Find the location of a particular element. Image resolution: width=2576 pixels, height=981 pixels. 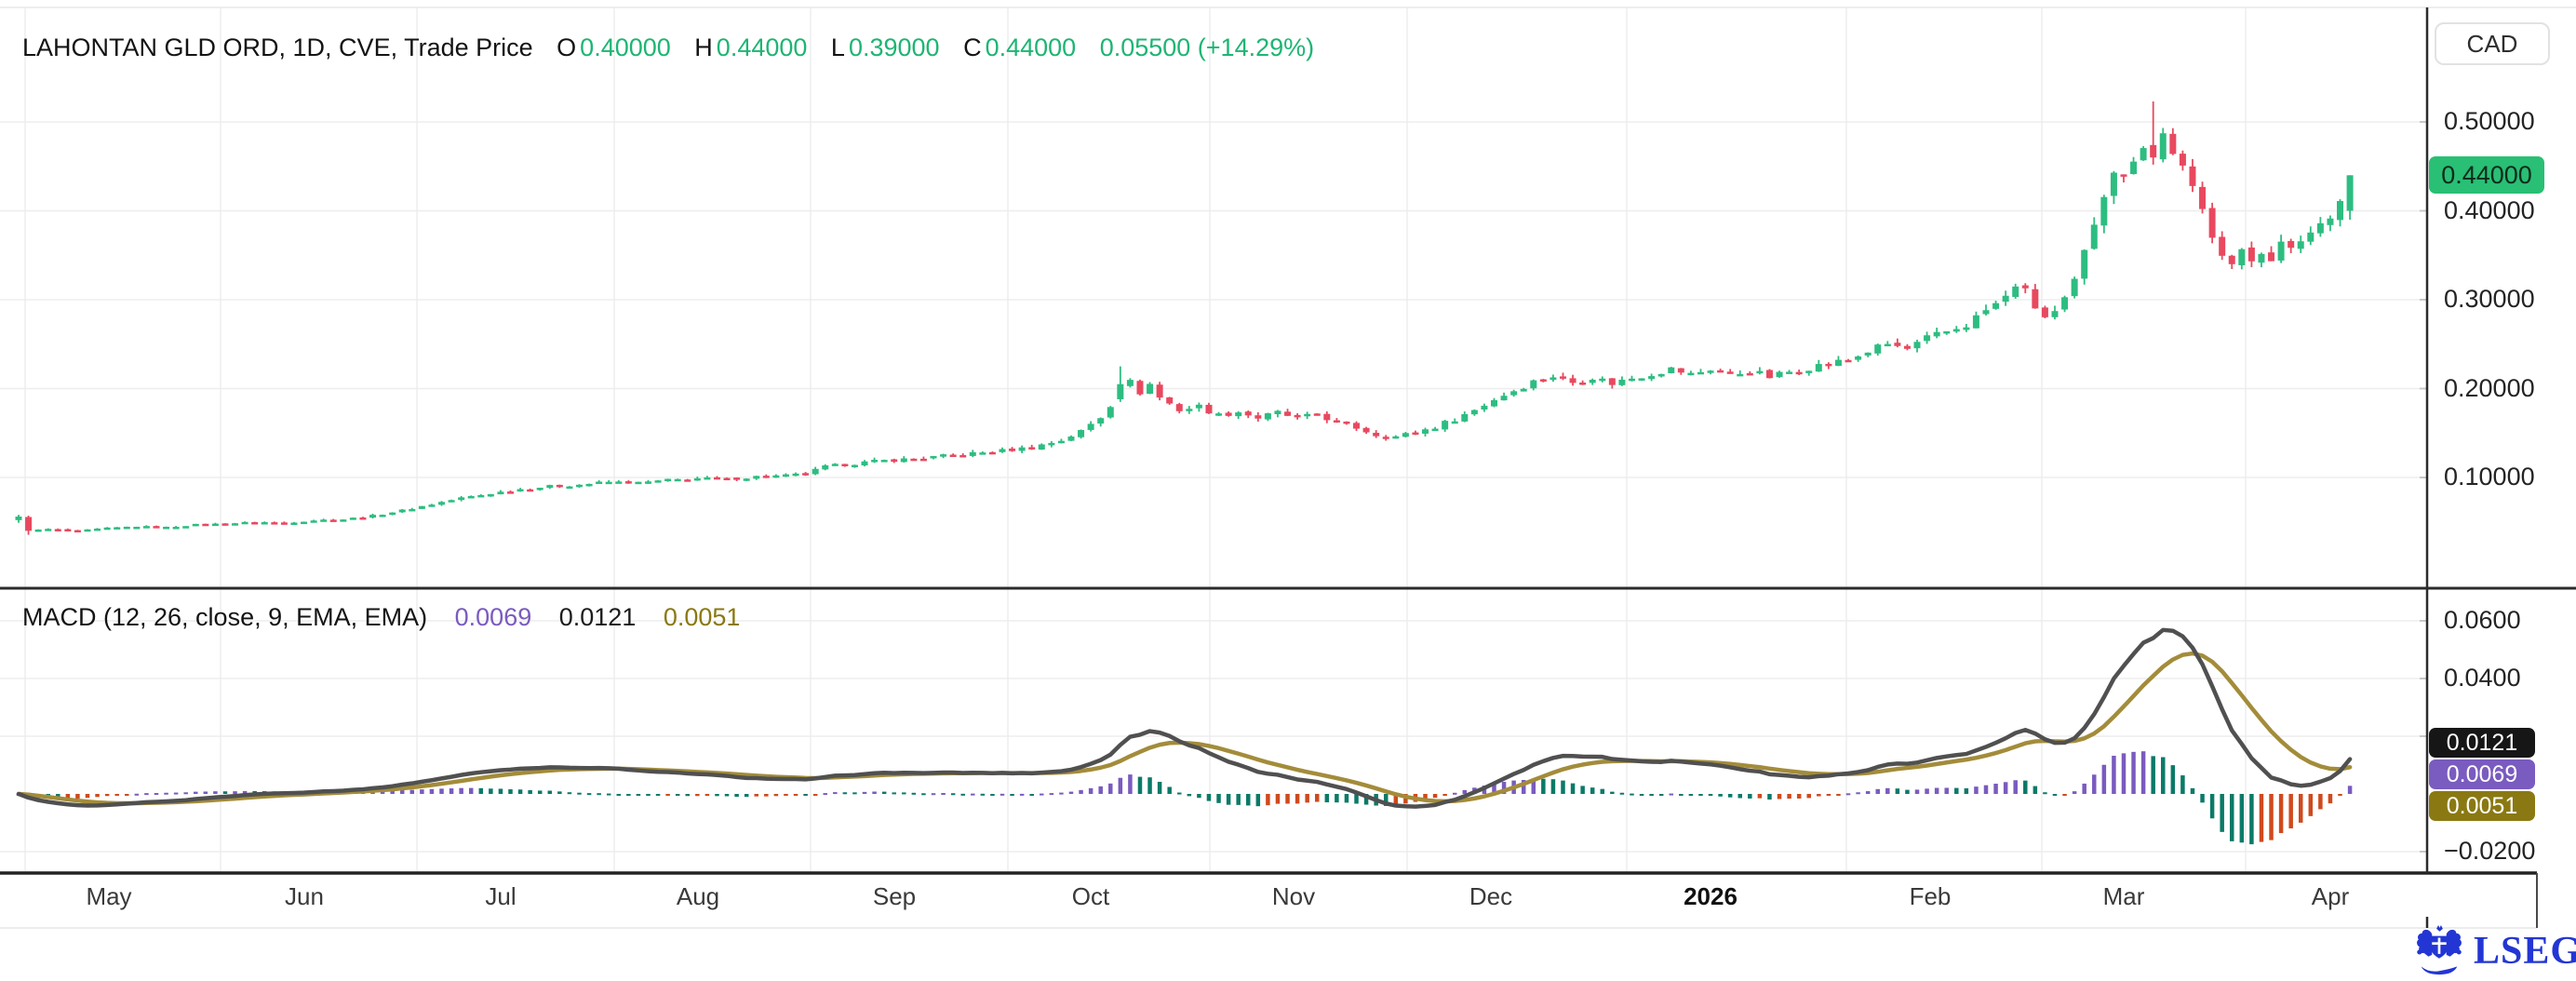

time-axis-label-oct: Oct is located at coordinates (1090, 896).